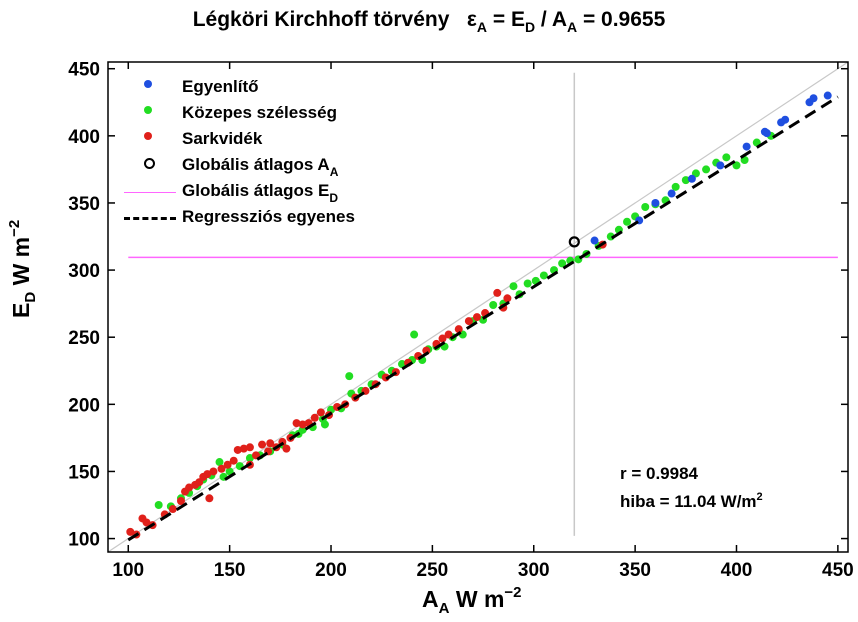 This screenshot has width=858, height=622. I want to click on stats-box: r = 0.9984 hiba = 11.04 W/m2, so click(691, 489).